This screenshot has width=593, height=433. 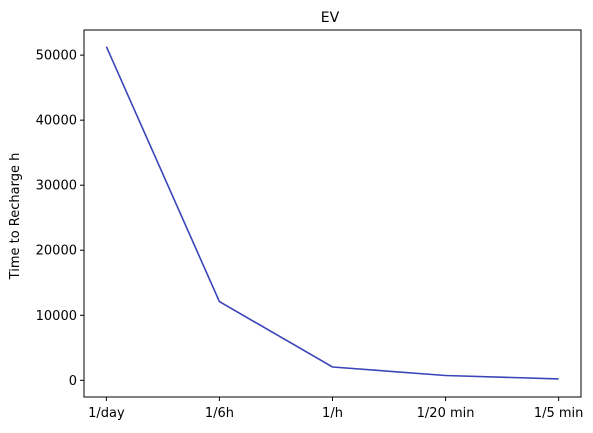 I want to click on x-tick-label: 1/6h, so click(x=219, y=413).